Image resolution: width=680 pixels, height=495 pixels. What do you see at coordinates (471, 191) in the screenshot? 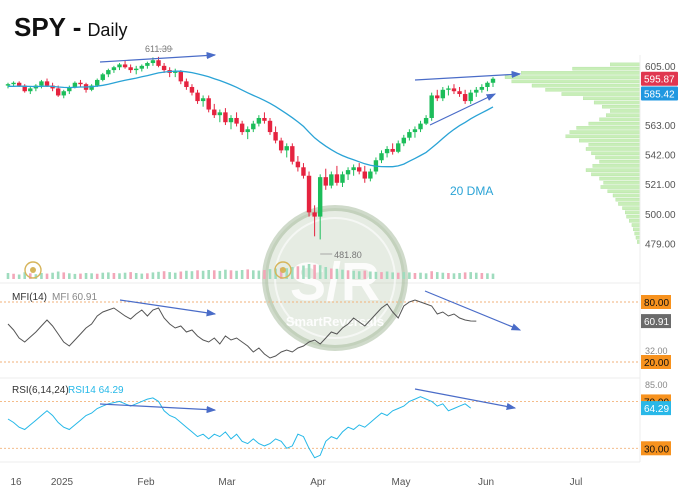
I see `dma-label: 20 DMA` at bounding box center [471, 191].